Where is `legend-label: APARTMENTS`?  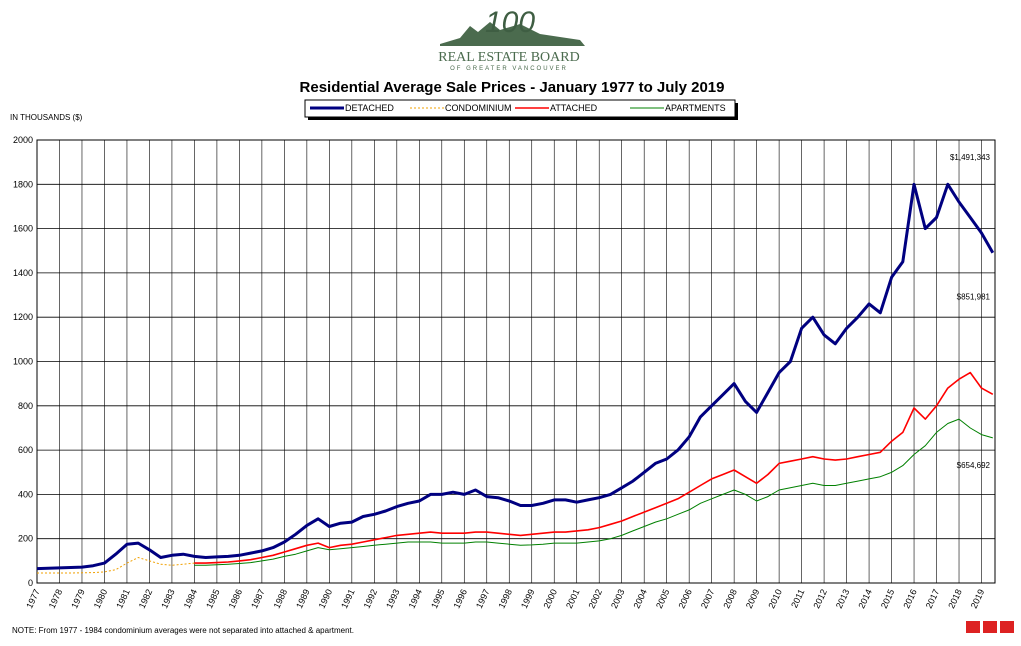 legend-label: APARTMENTS is located at coordinates (695, 108).